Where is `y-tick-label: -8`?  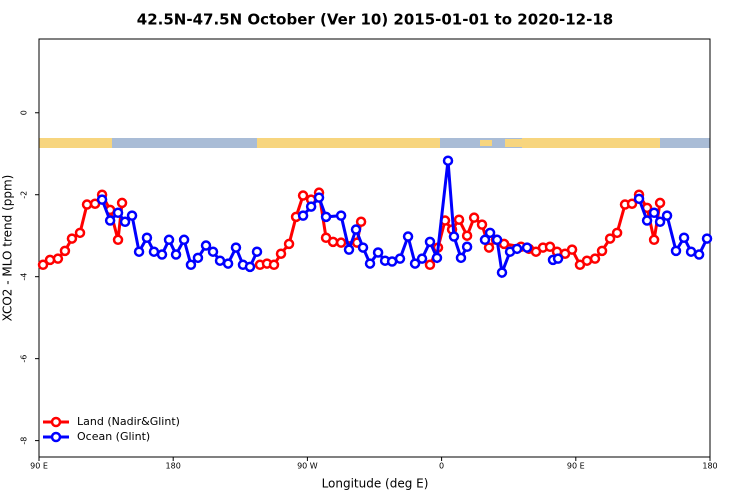 y-tick-label: -8 is located at coordinates (24, 441).